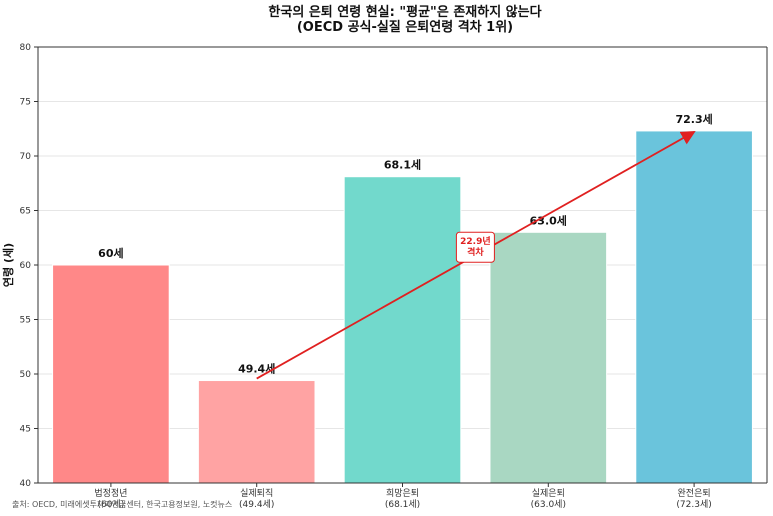 The width and height of the screenshot is (773, 516). Describe the element at coordinates (548, 499) in the screenshot. I see `x-tick-label: 실제은퇴 (63.0세)` at that location.